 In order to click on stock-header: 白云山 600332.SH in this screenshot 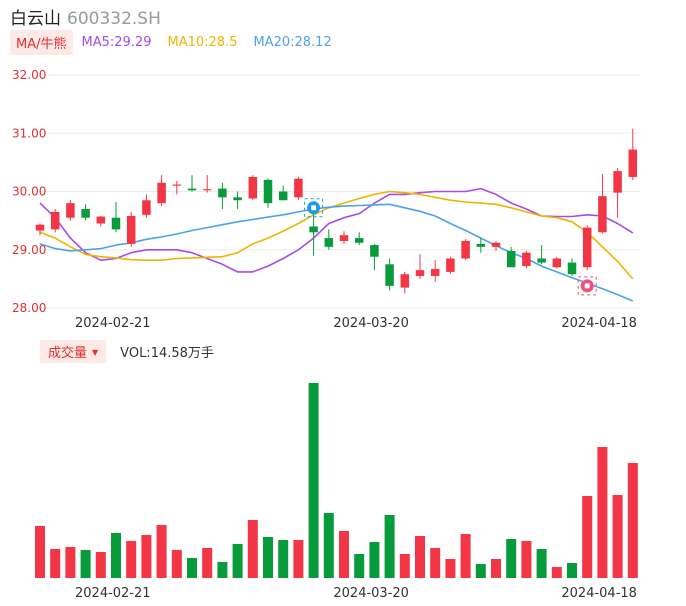, I will do `click(85, 16)`.